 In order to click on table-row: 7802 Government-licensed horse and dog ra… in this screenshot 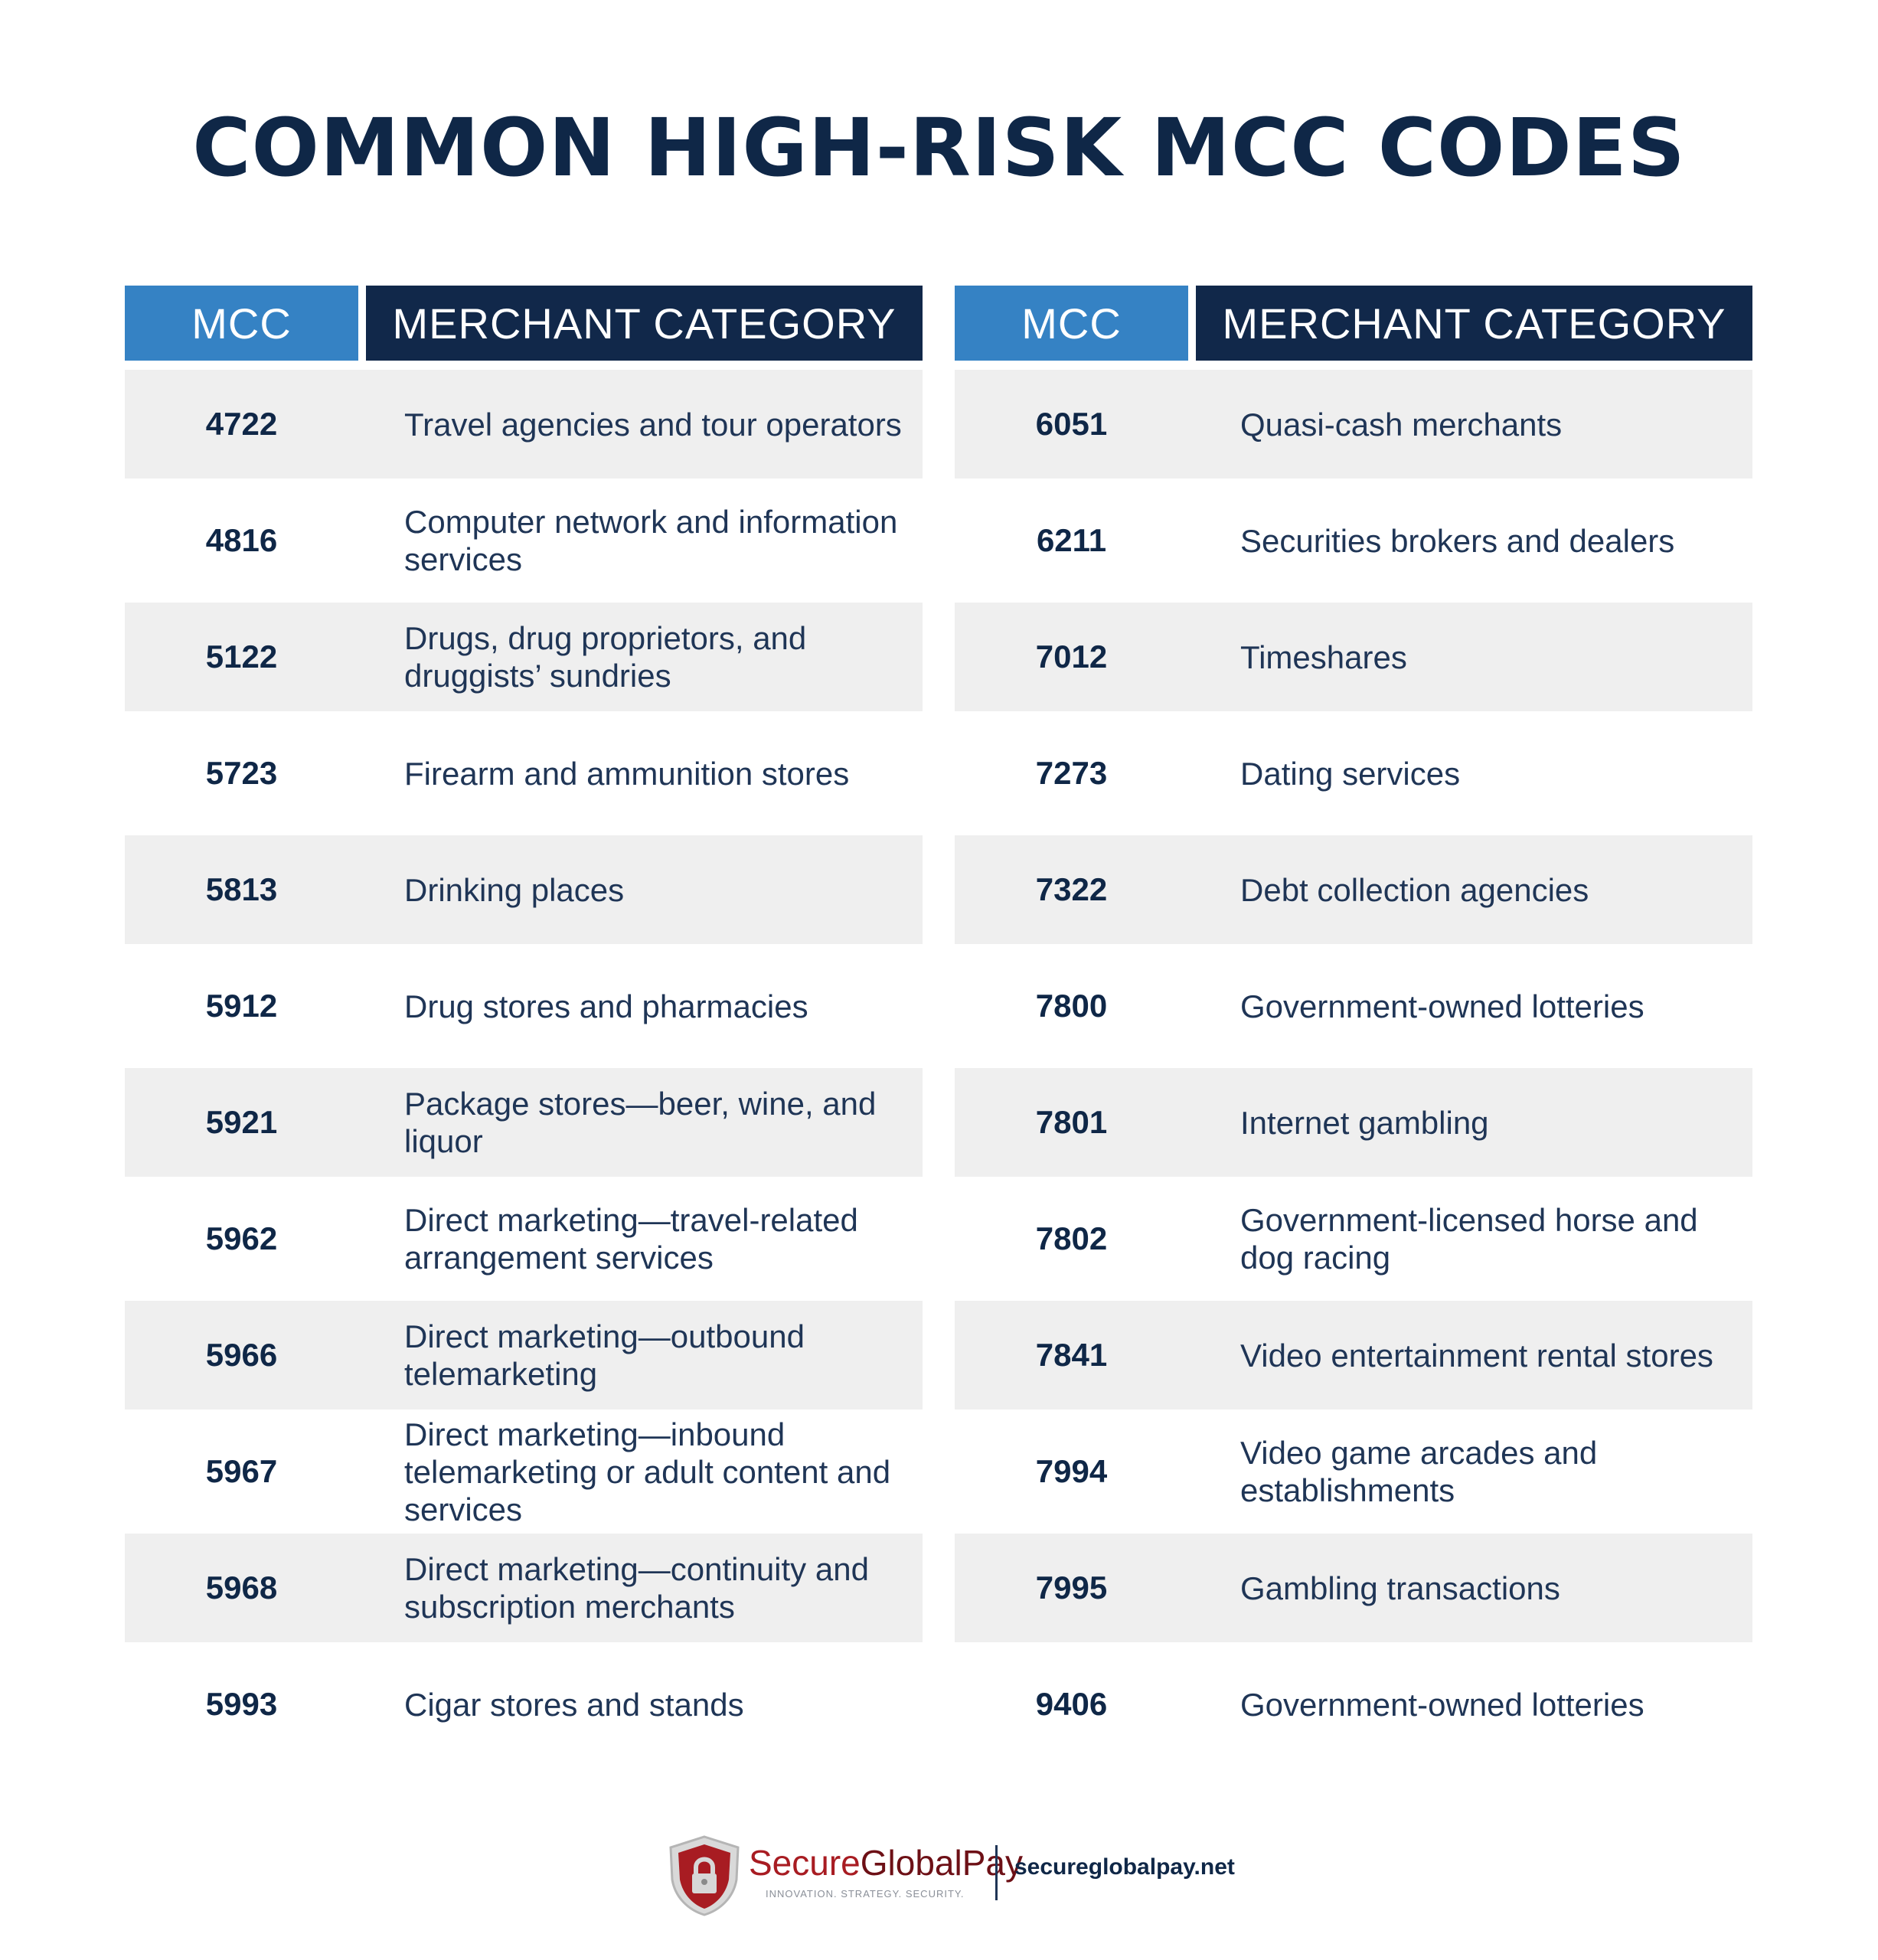, I will do `click(1353, 1238)`.